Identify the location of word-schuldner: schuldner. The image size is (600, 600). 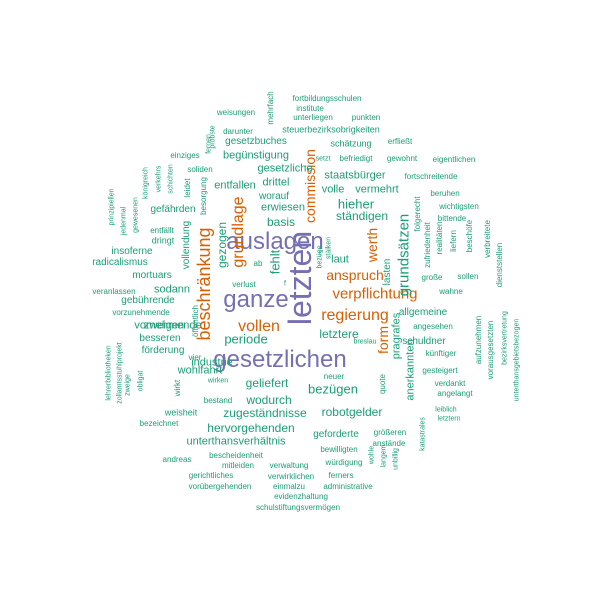
(424, 341).